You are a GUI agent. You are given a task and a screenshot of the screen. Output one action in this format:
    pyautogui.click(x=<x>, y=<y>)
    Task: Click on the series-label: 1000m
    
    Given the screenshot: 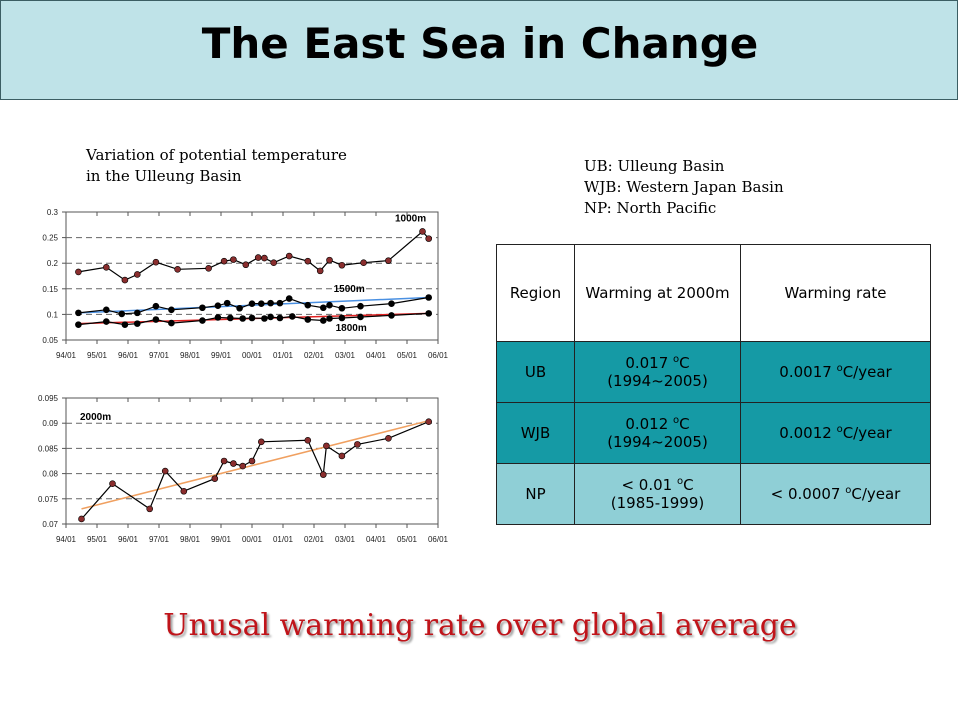 What is the action you would take?
    pyautogui.click(x=410, y=218)
    